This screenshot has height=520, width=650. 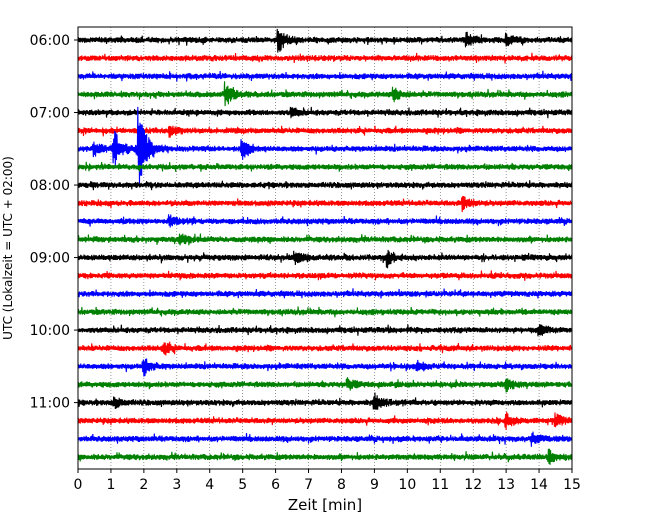 What do you see at coordinates (242, 485) in the screenshot?
I see `x-tick-label: 5` at bounding box center [242, 485].